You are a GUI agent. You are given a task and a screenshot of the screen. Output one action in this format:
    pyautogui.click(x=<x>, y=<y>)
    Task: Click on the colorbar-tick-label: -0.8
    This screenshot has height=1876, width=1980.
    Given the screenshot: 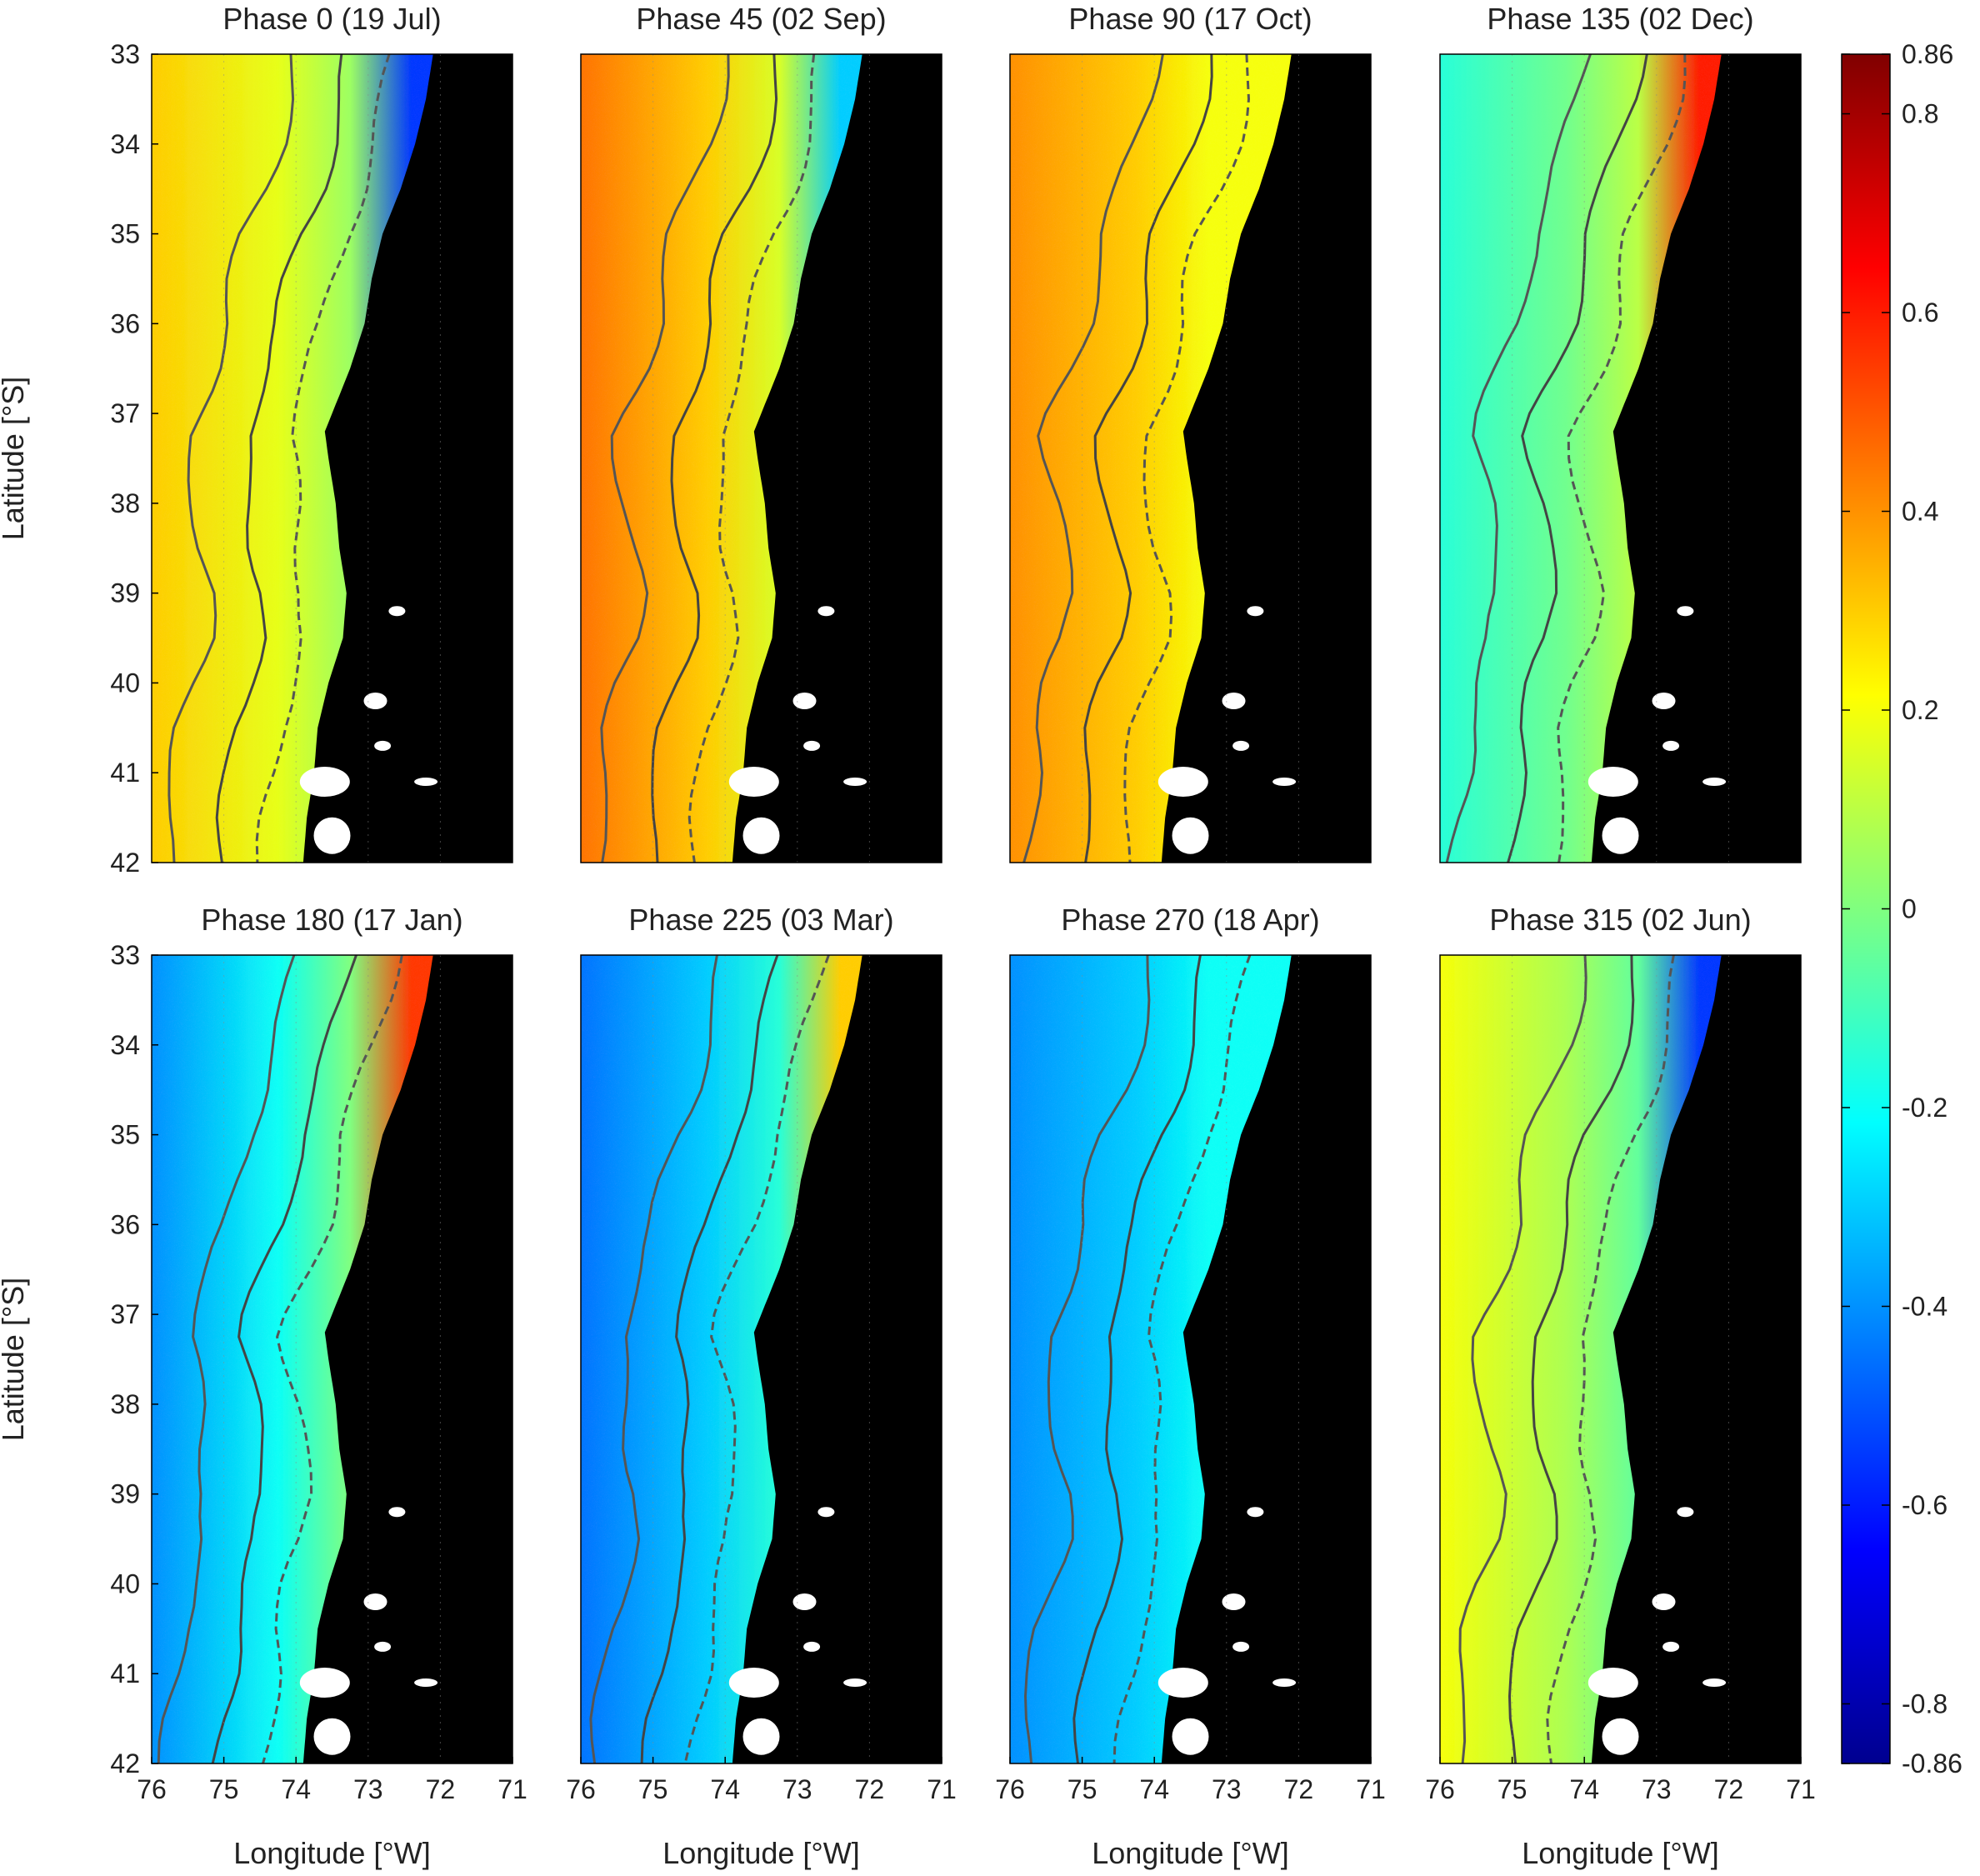 What is the action you would take?
    pyautogui.click(x=1925, y=1703)
    